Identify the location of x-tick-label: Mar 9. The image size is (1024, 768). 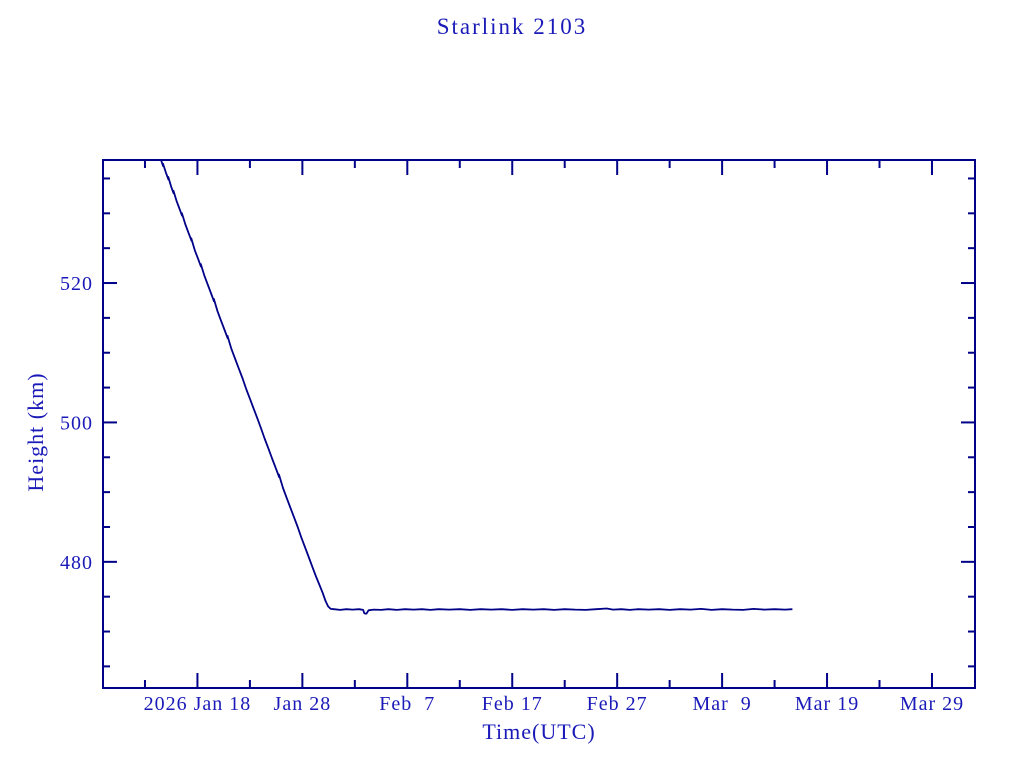
(721, 704).